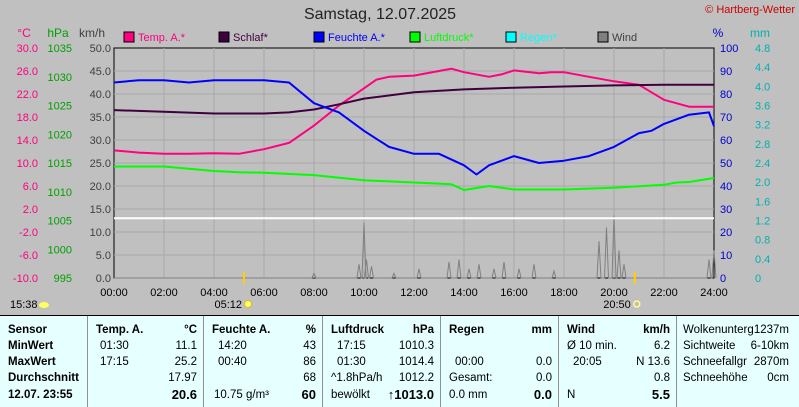 The height and width of the screenshot is (407, 799). Describe the element at coordinates (27, 118) in the screenshot. I see `temp-axis-tick: 18.0` at that location.